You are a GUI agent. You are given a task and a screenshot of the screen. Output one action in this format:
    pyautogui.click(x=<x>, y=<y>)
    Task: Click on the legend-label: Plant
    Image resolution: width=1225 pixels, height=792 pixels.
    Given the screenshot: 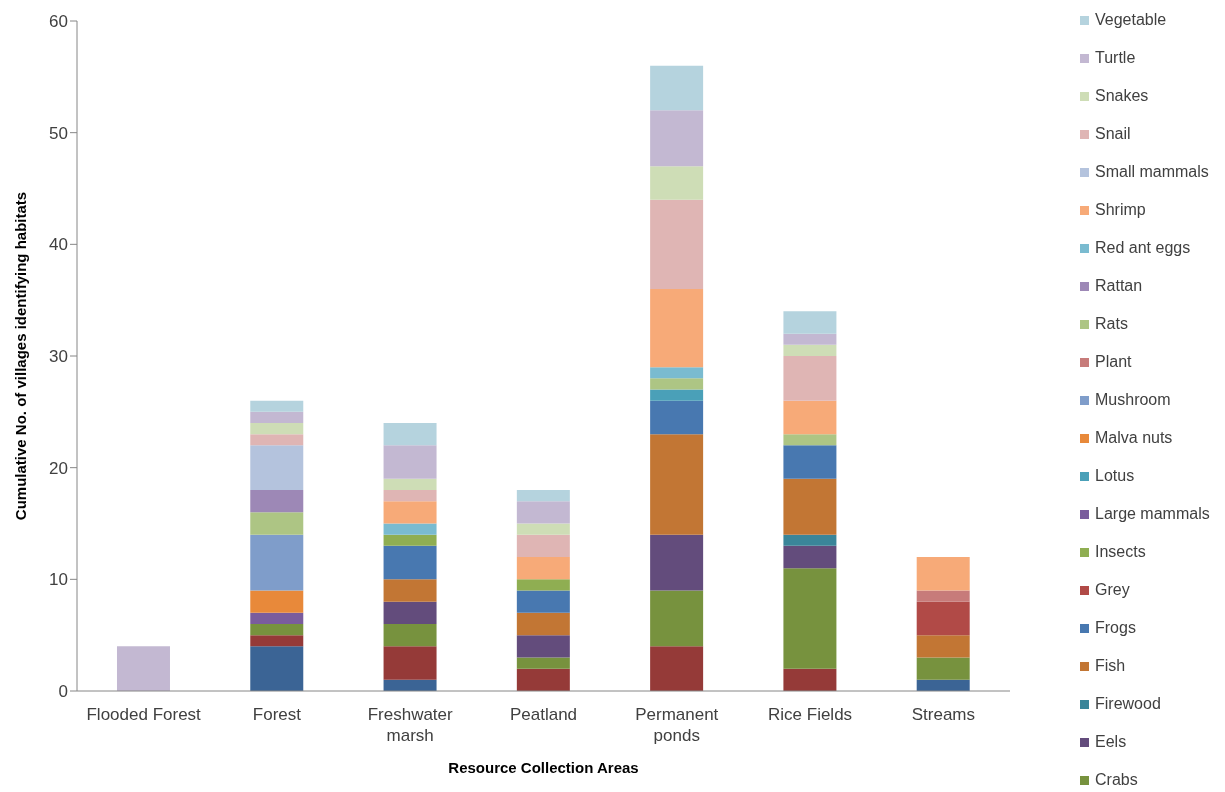 What is the action you would take?
    pyautogui.click(x=1113, y=362)
    